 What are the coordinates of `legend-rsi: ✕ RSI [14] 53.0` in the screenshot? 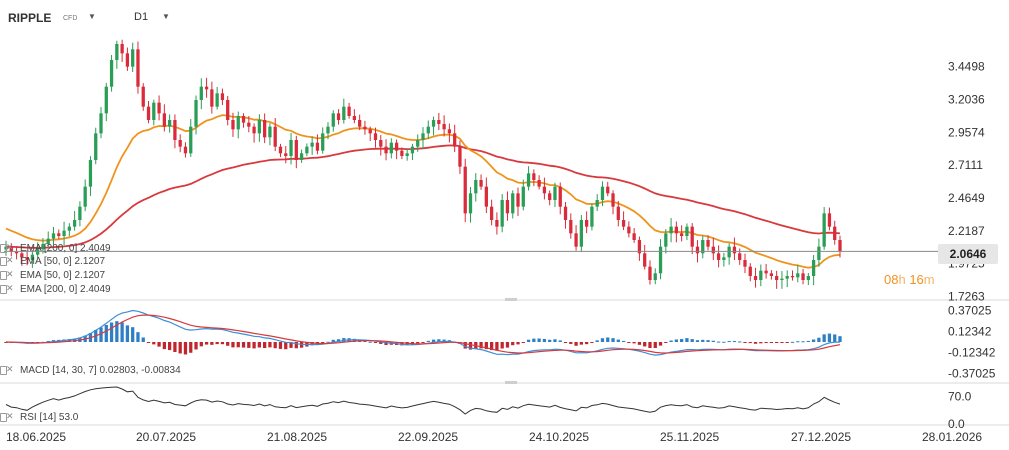 It's located at (39, 417).